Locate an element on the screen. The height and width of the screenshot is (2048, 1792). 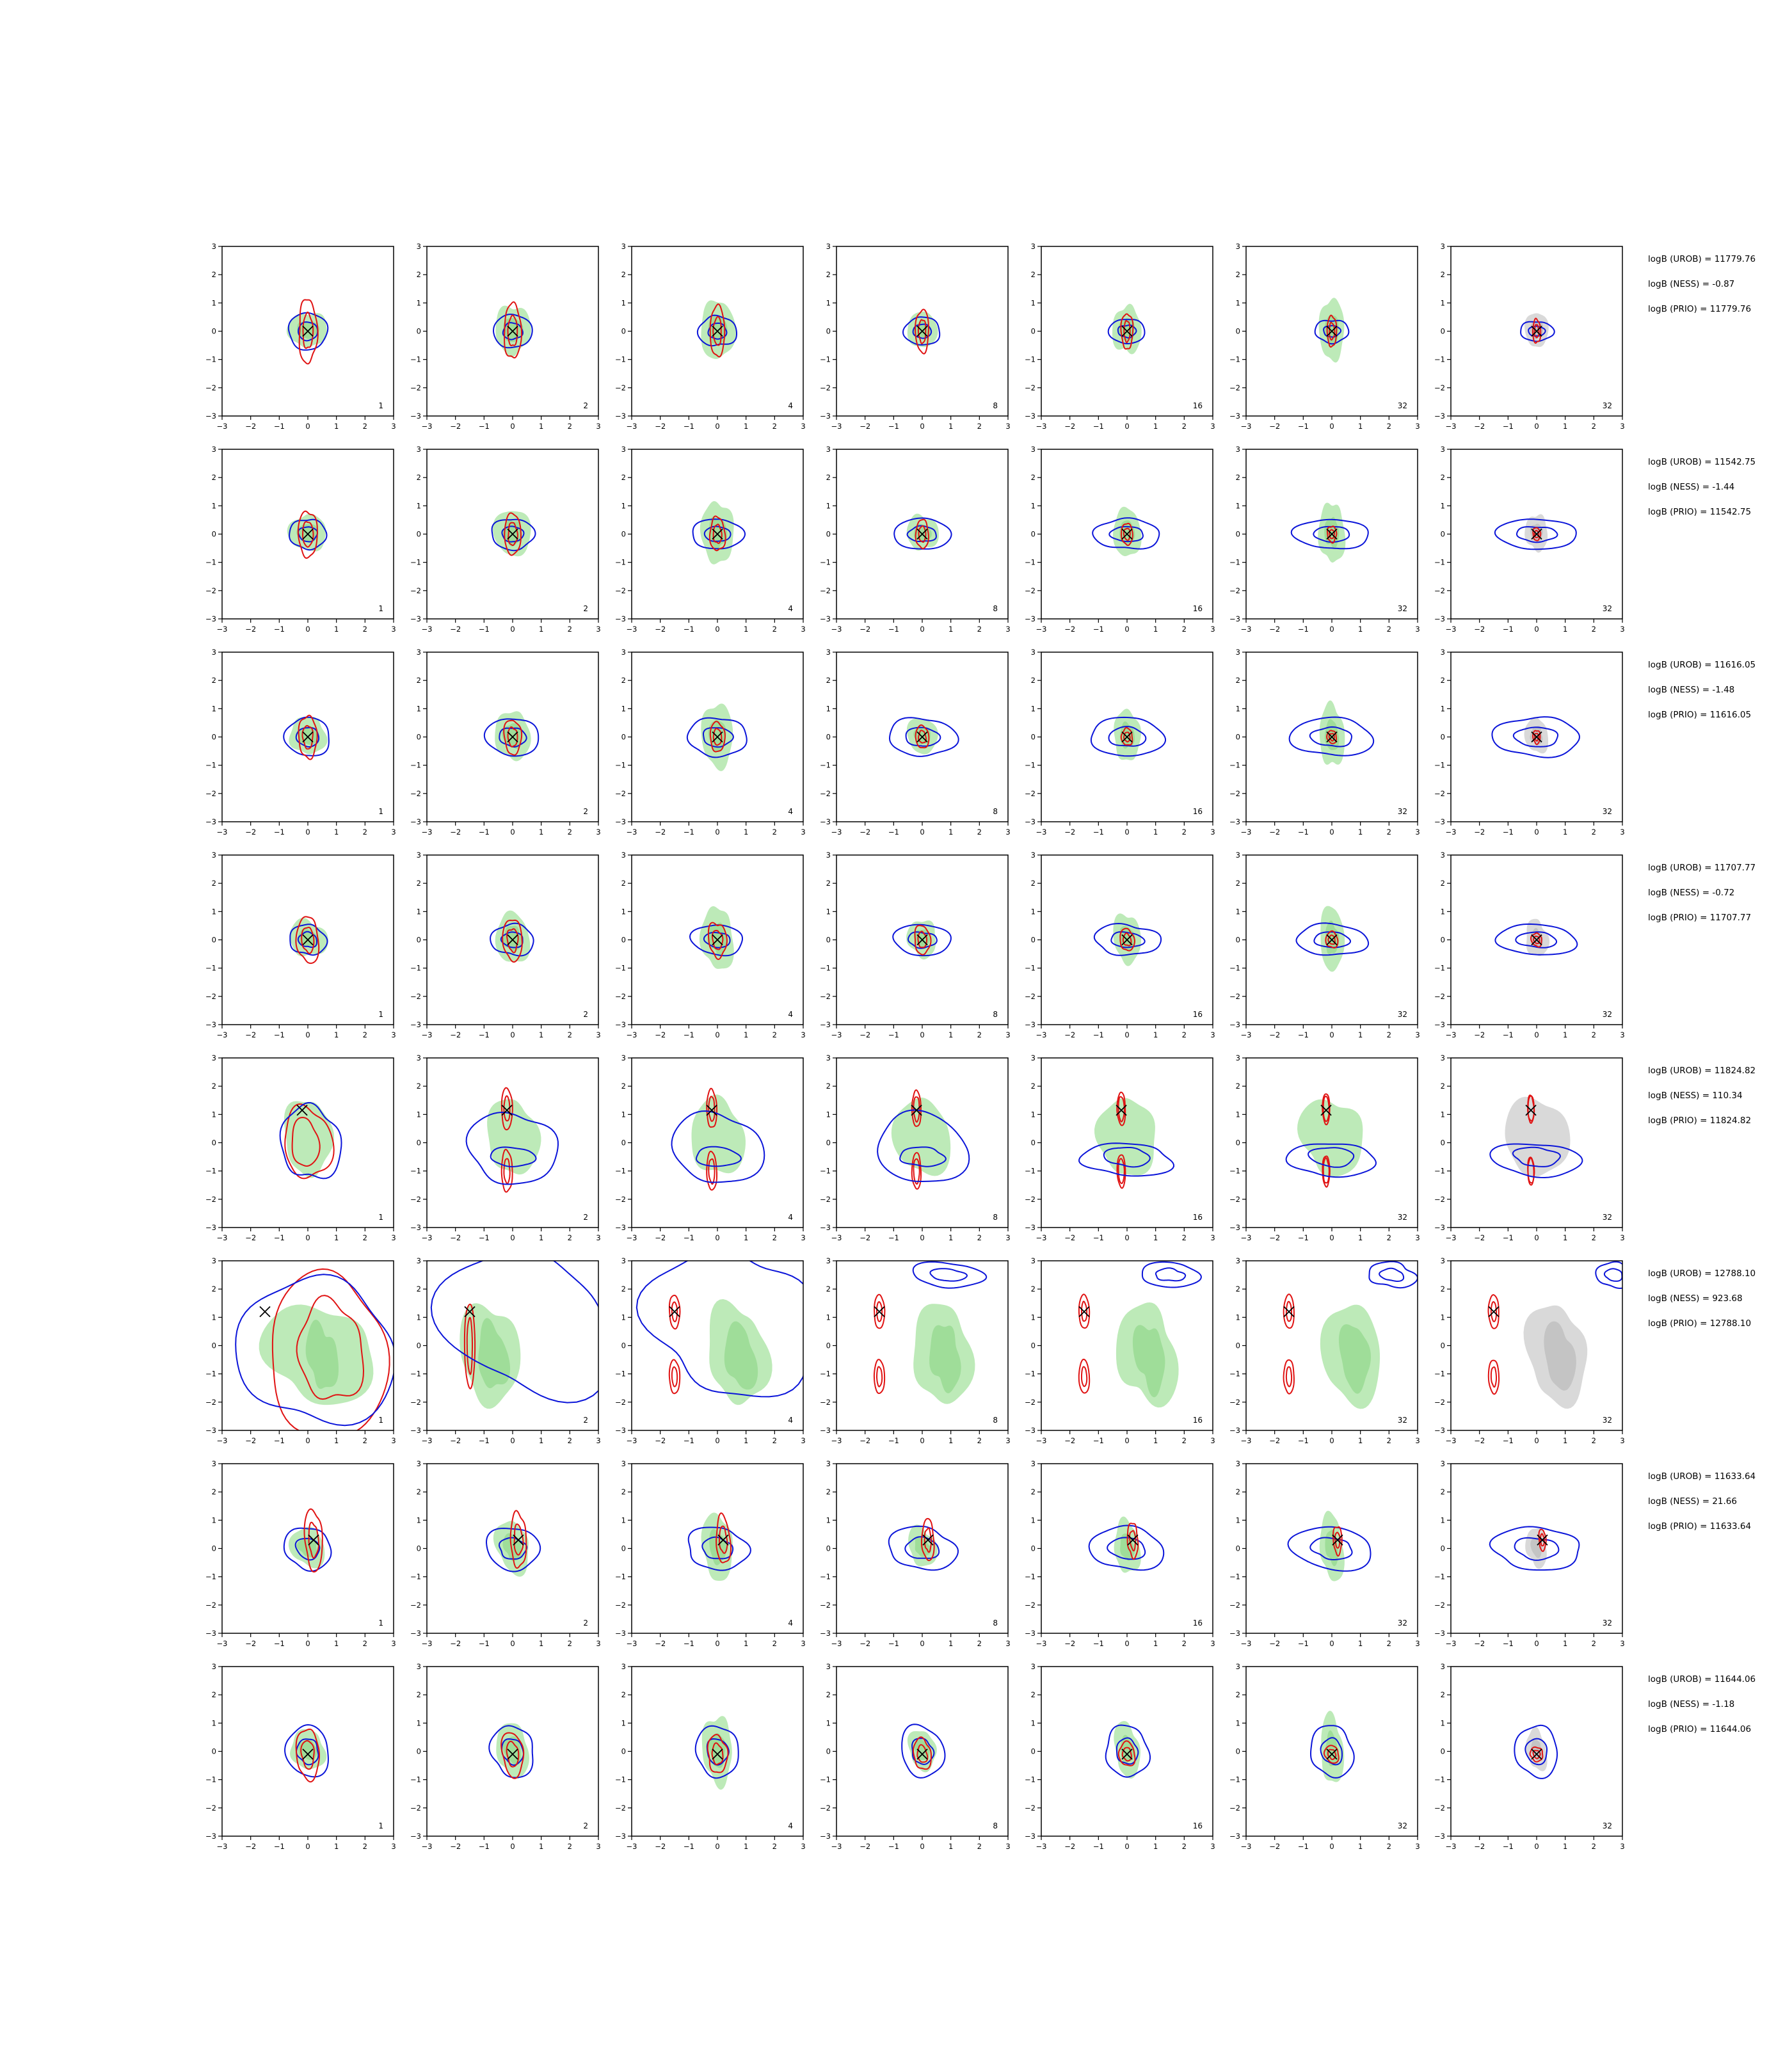
panel-r2-c7: −3−3 −2 −2 −1 −1 0 0 1 1 2 2 3 3 32 is located at coordinates (1529, 539).